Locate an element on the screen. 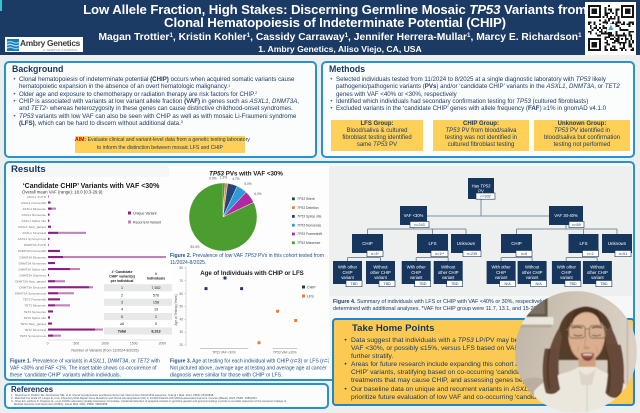 The height and width of the screenshot is (413, 640). svg-text: 20 is located at coordinates (181, 345).